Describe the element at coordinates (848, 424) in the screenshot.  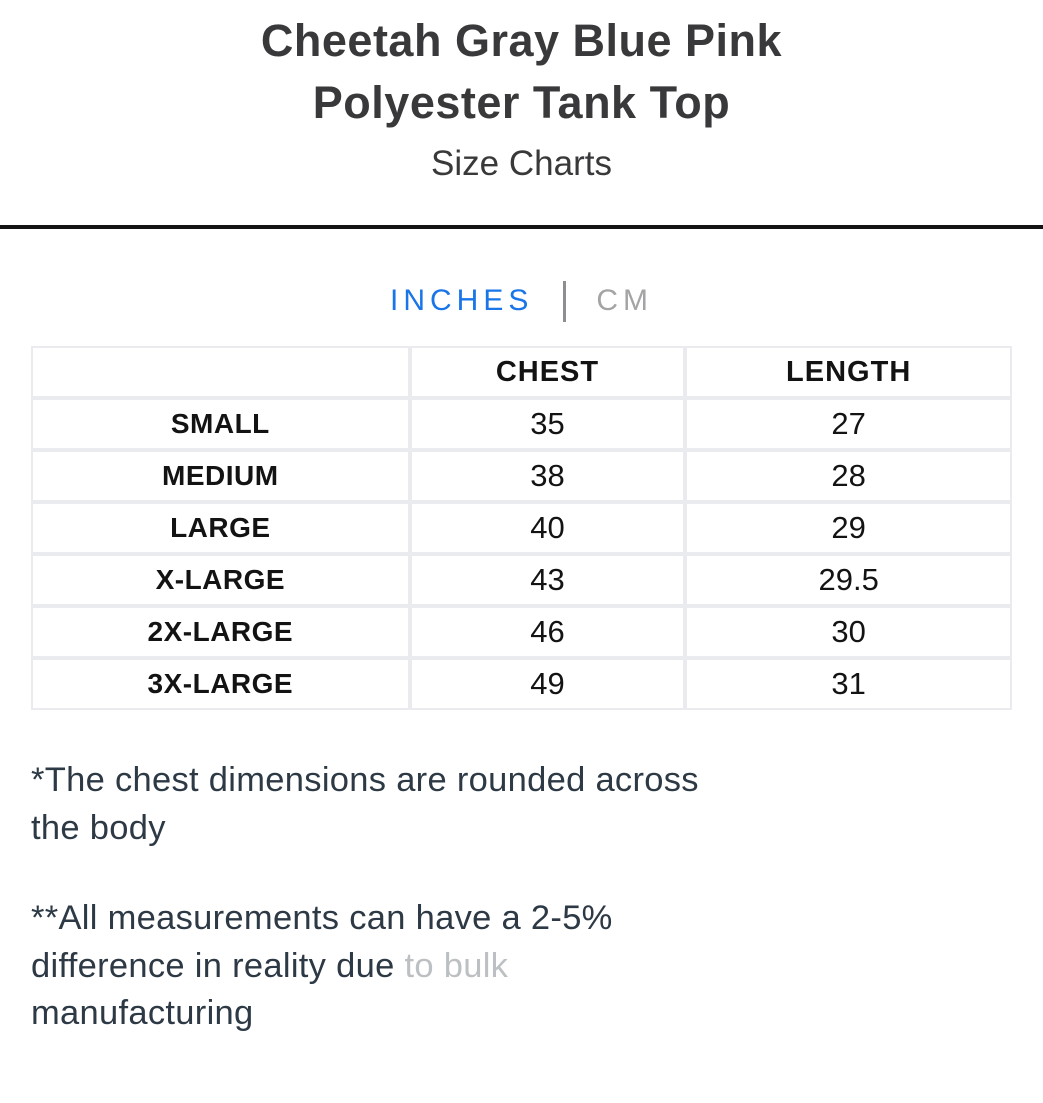
I see `length-value-cell: 27` at that location.